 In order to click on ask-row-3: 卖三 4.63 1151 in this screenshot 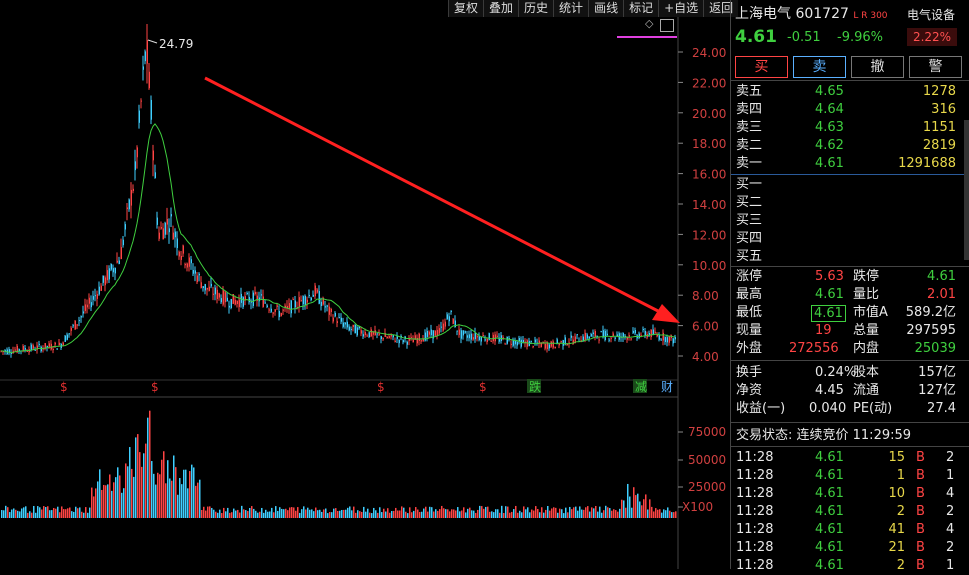, I will do `click(846, 127)`.